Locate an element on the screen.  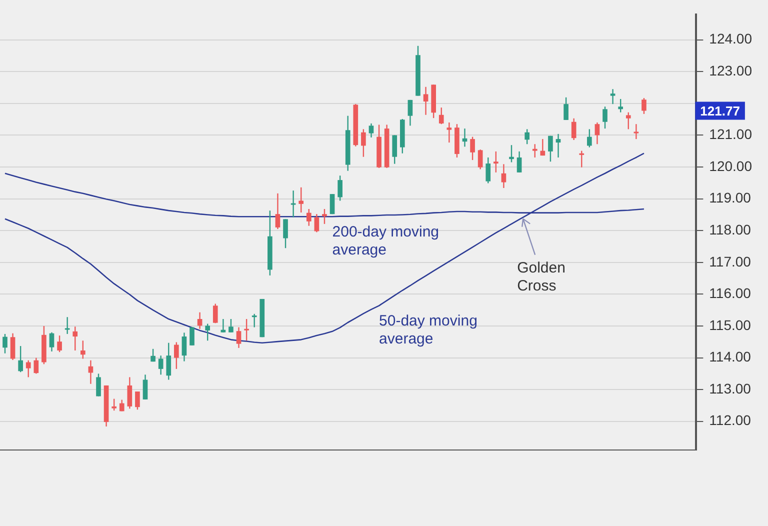
series-label: 200-day moving average is located at coordinates (386, 240).